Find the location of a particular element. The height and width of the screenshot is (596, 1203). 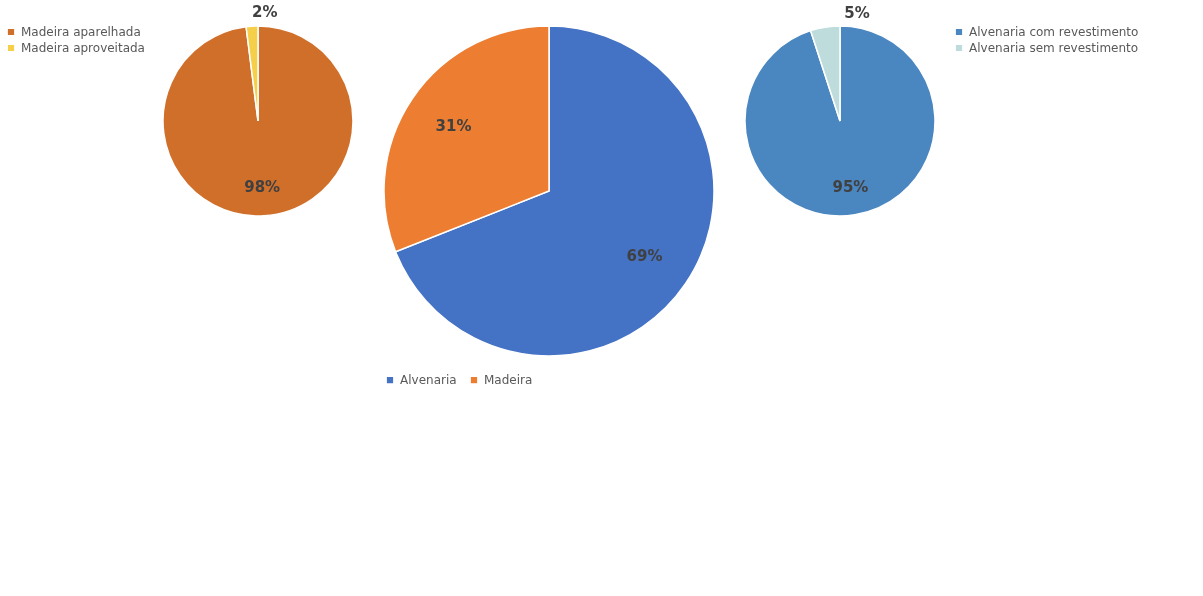

data-label: 5% is located at coordinates (857, 13).